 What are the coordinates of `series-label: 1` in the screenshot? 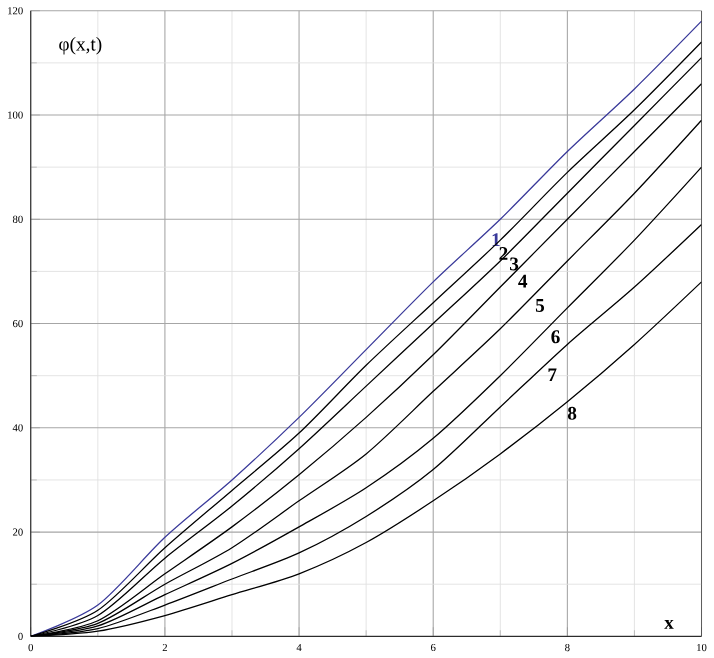 It's located at (496, 239).